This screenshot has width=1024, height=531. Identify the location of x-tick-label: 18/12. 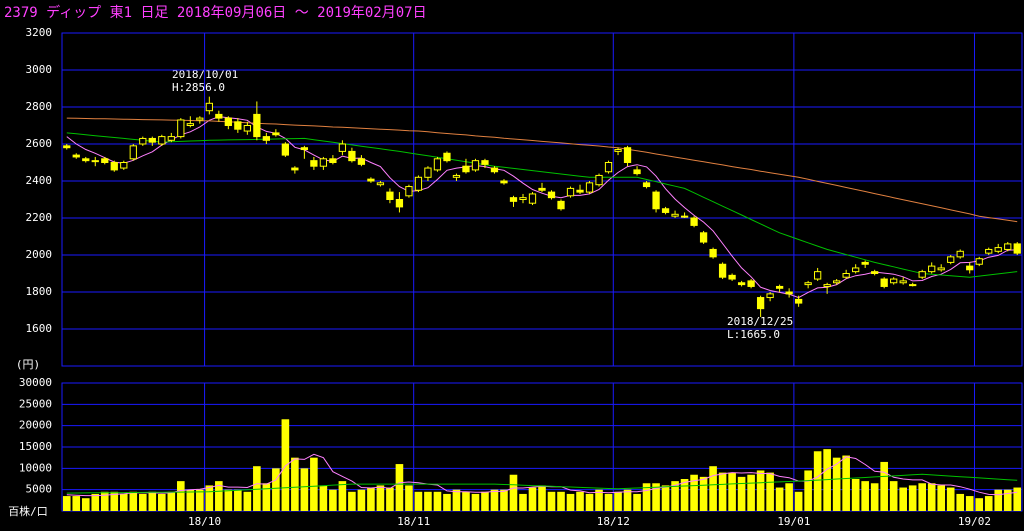
(613, 521).